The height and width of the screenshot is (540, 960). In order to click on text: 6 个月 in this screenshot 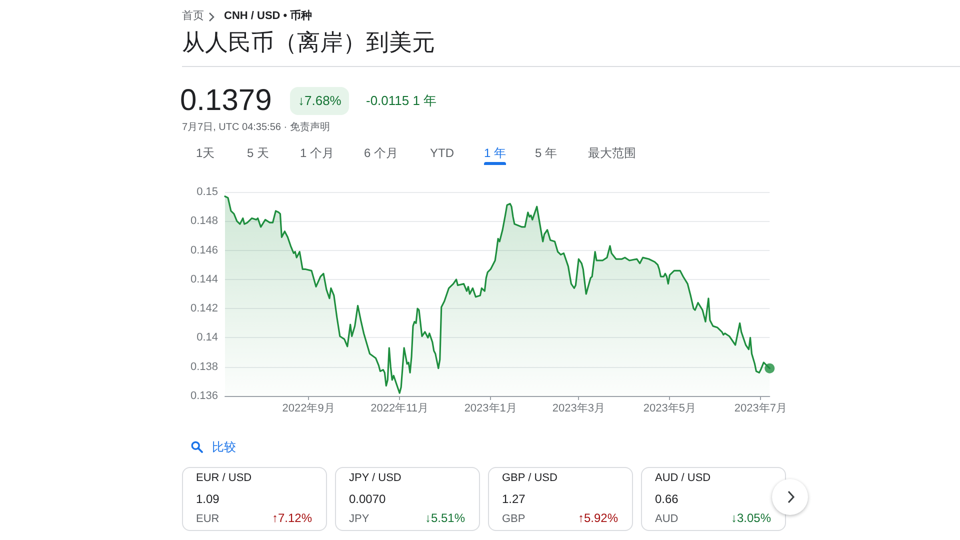, I will do `click(381, 153)`.